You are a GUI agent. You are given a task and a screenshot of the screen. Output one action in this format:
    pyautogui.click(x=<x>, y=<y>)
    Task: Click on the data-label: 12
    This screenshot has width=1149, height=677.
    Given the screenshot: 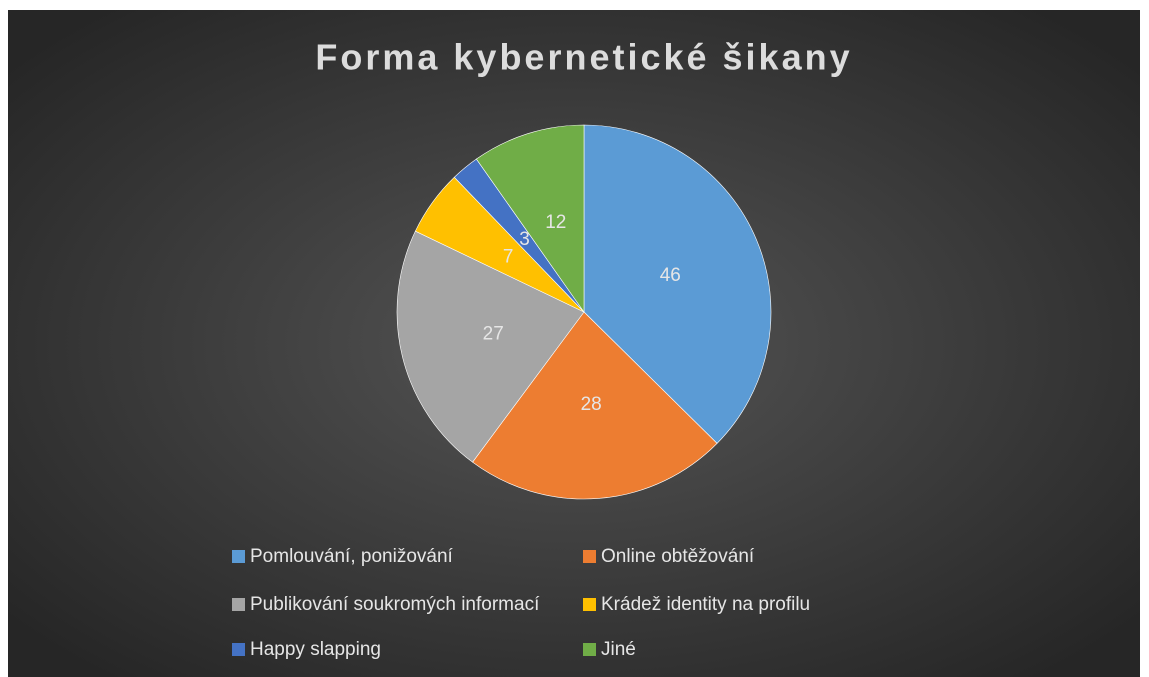 What is the action you would take?
    pyautogui.click(x=555, y=222)
    